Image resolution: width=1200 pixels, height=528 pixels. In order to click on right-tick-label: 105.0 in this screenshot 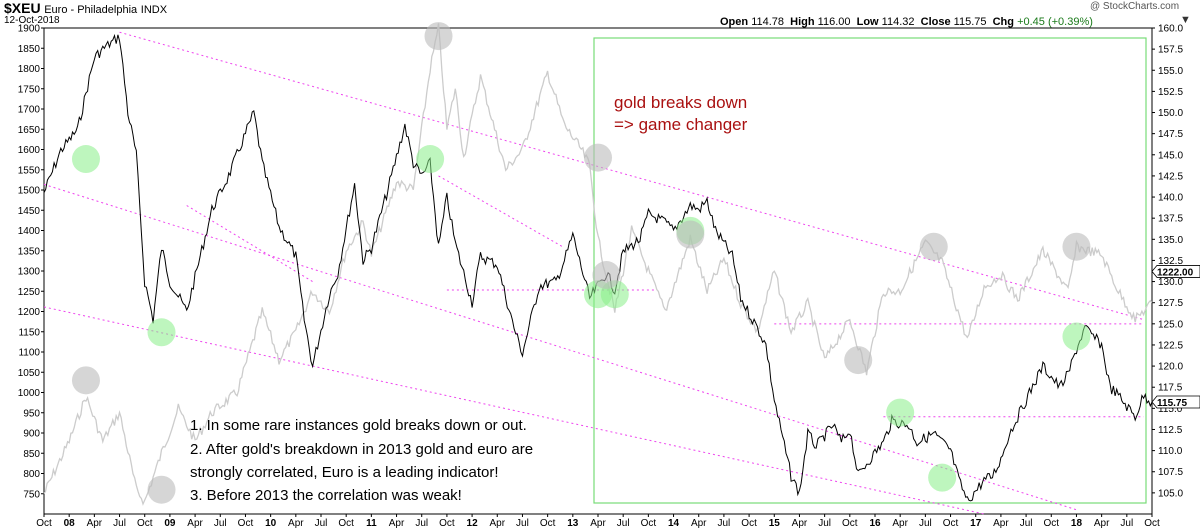, I will do `click(1170, 493)`.